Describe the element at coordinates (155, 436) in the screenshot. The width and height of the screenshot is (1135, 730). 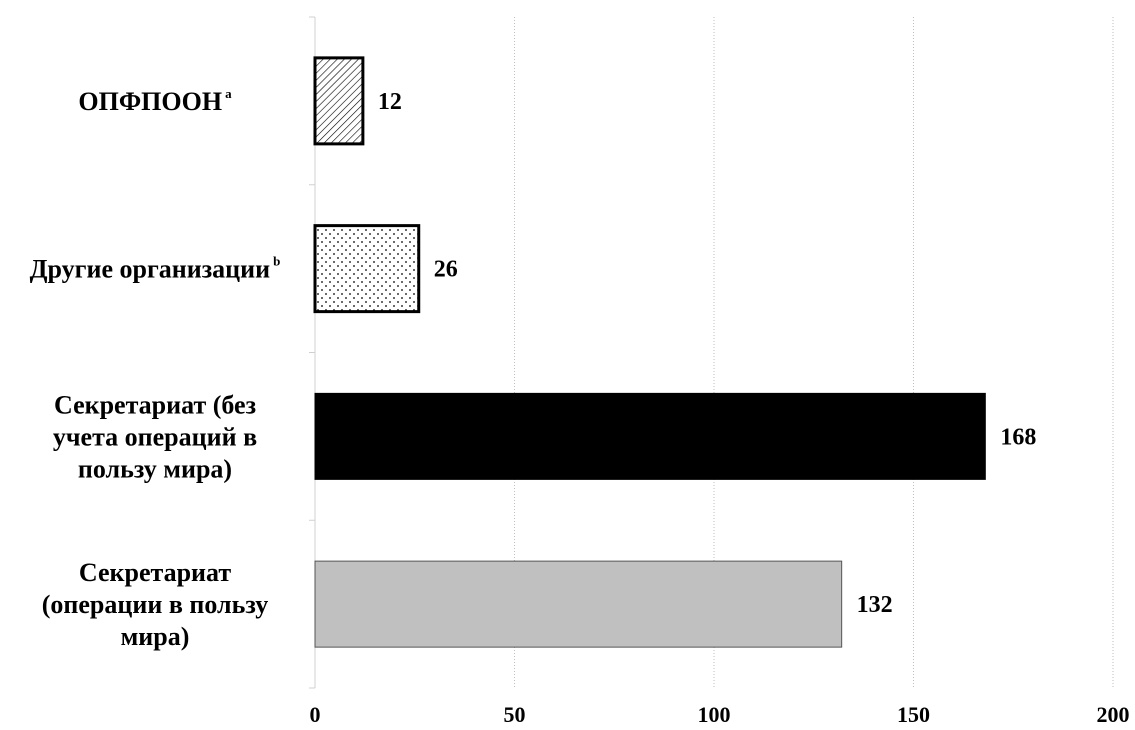
I see `category-label: учета операций в` at that location.